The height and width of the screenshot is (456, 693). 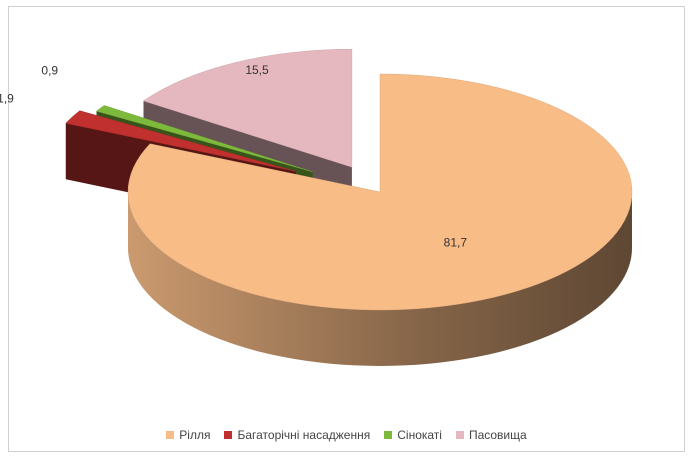 I want to click on legend-label-pasovyshcha: Пасовища, so click(x=497, y=435).